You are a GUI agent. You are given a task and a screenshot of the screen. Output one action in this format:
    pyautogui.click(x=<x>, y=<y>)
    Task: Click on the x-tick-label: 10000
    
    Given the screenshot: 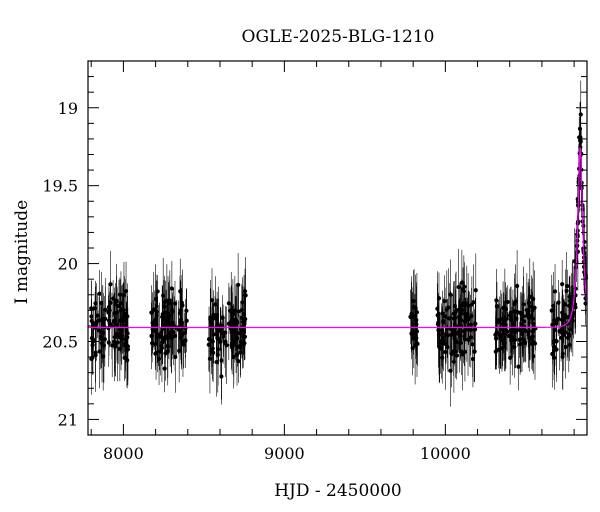 What is the action you would take?
    pyautogui.click(x=445, y=453)
    